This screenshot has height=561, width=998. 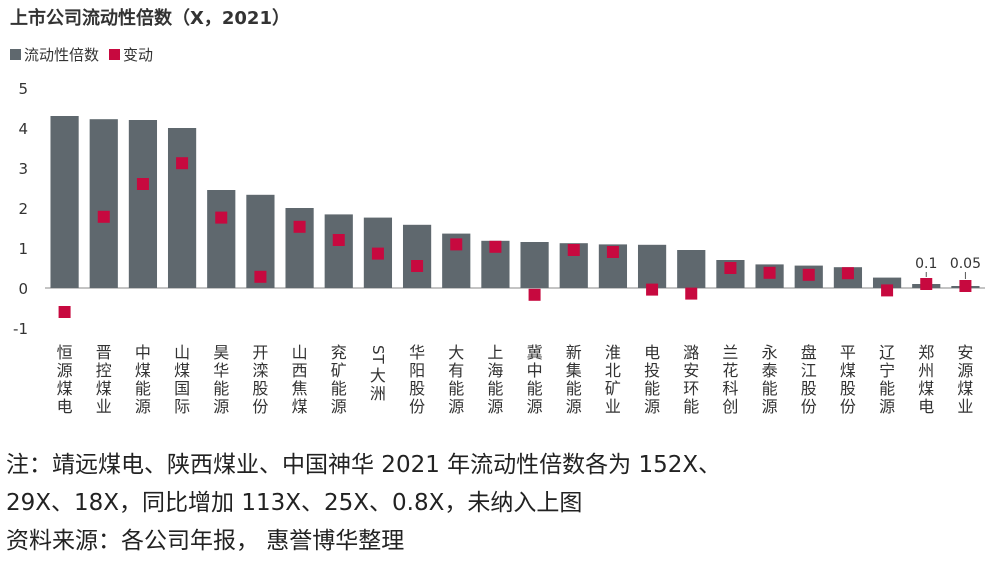 I want to click on y-tick-label: -1, so click(x=20, y=329).